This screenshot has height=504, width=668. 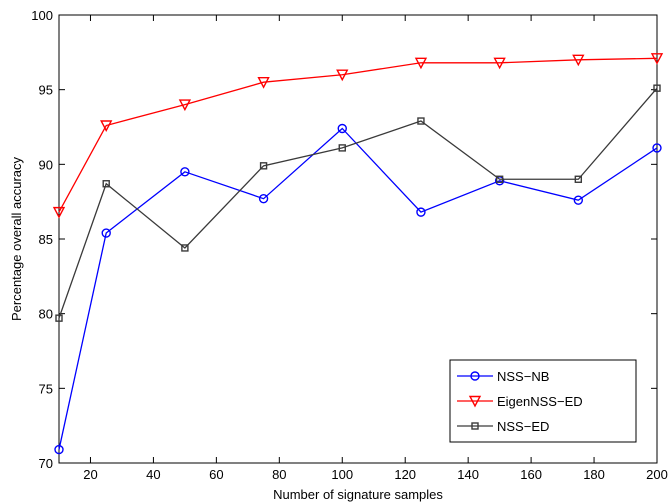 What do you see at coordinates (523, 426) in the screenshot?
I see `legend-label: NSS−ED` at bounding box center [523, 426].